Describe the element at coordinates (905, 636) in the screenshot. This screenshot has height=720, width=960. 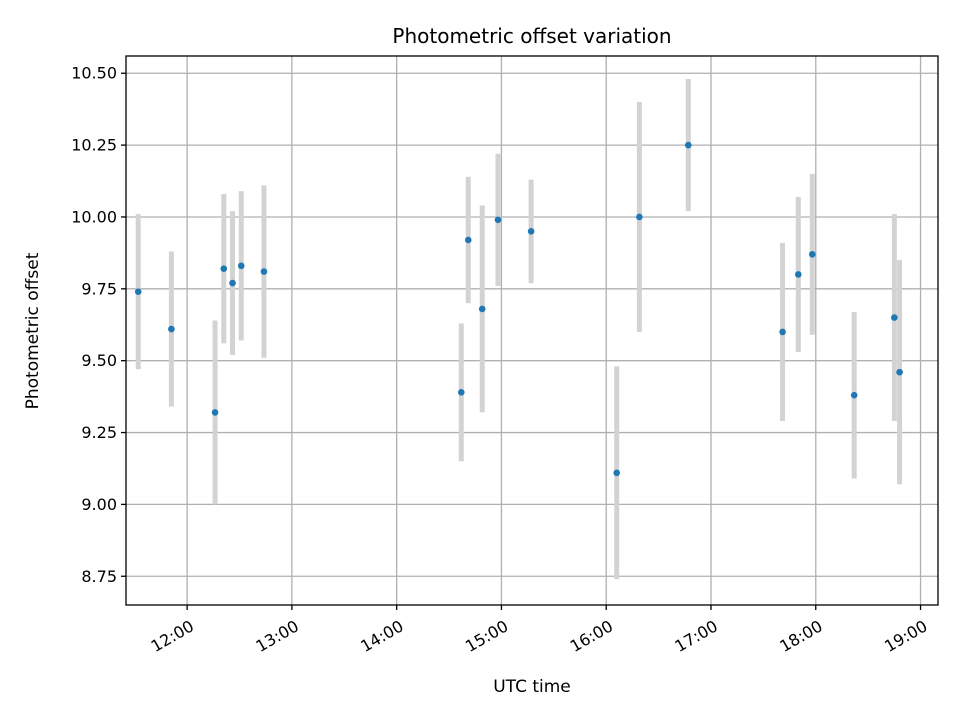
I see `x-tick-label: 19:00` at that location.